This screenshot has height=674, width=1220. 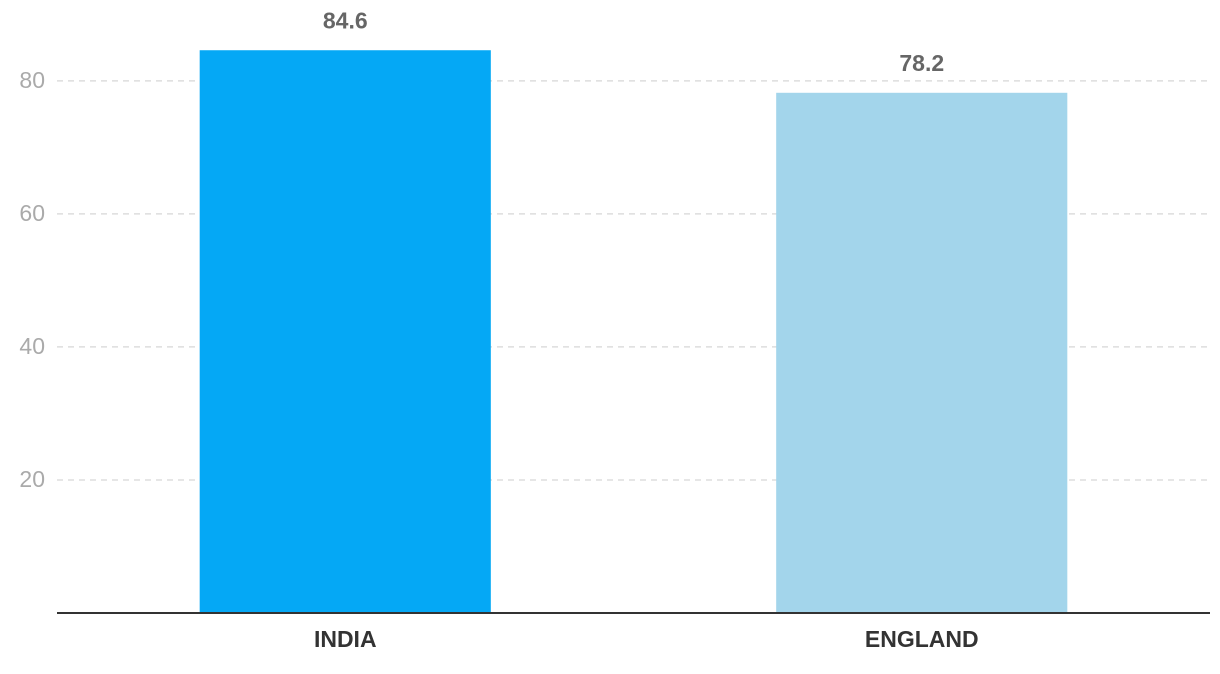 I want to click on x-tick-label: ENGLAND, so click(x=922, y=639).